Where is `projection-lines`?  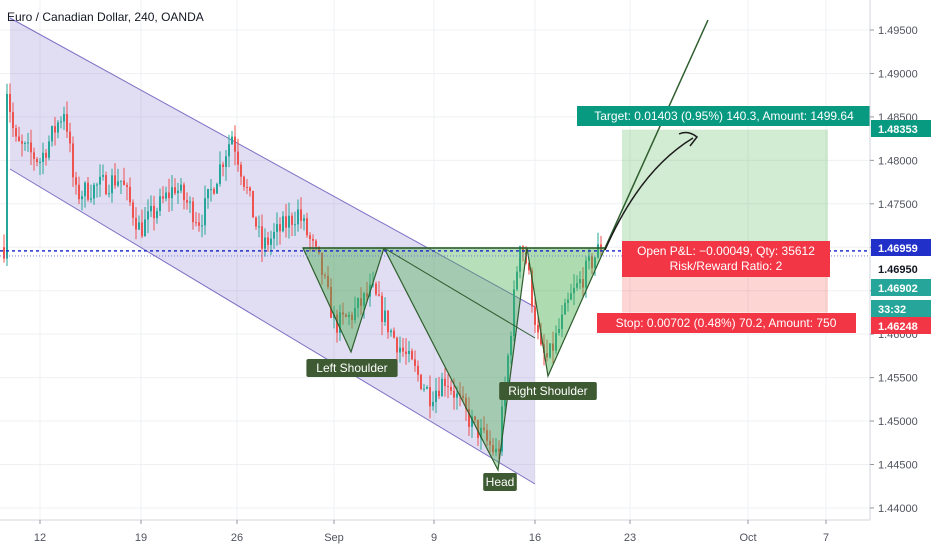 projection-lines is located at coordinates (656, 135).